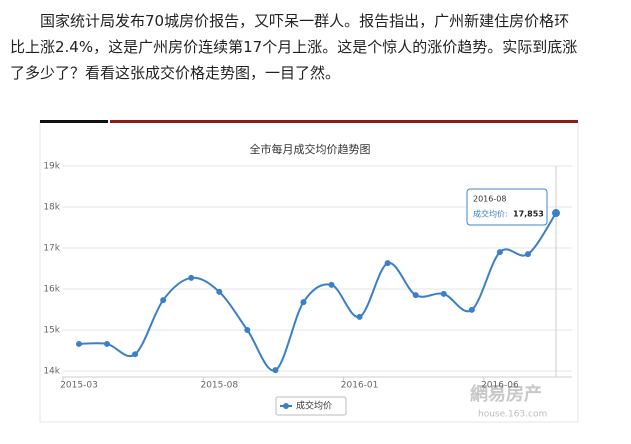  What do you see at coordinates (175, 73) in the screenshot?
I see `paragraph-line: 了多少了？看看这张成交价格走势图，一目了然。` at bounding box center [175, 73].